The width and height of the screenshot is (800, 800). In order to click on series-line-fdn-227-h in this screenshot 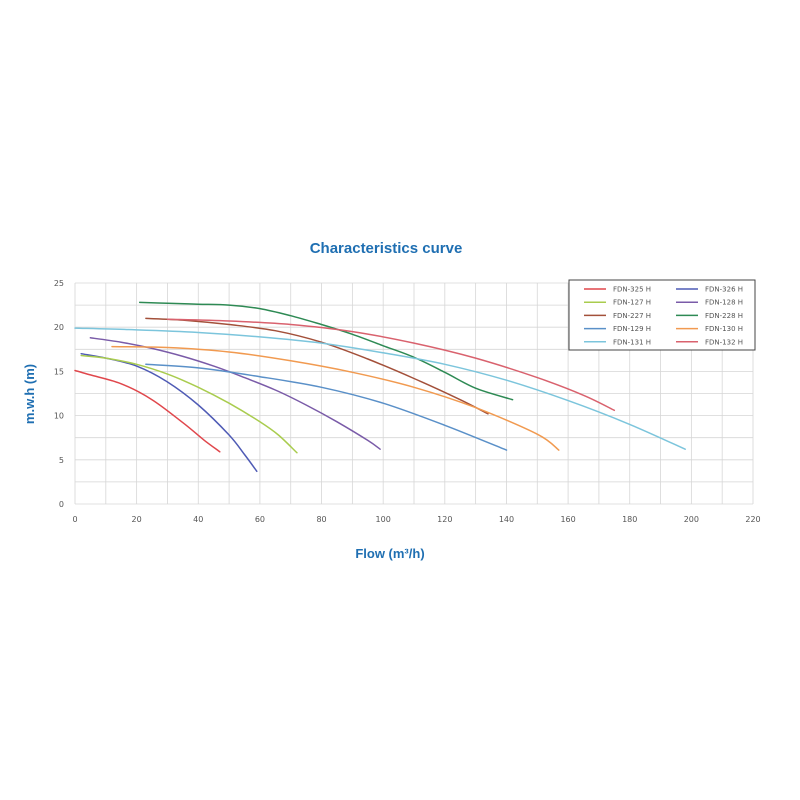, I will do `click(317, 366)`.